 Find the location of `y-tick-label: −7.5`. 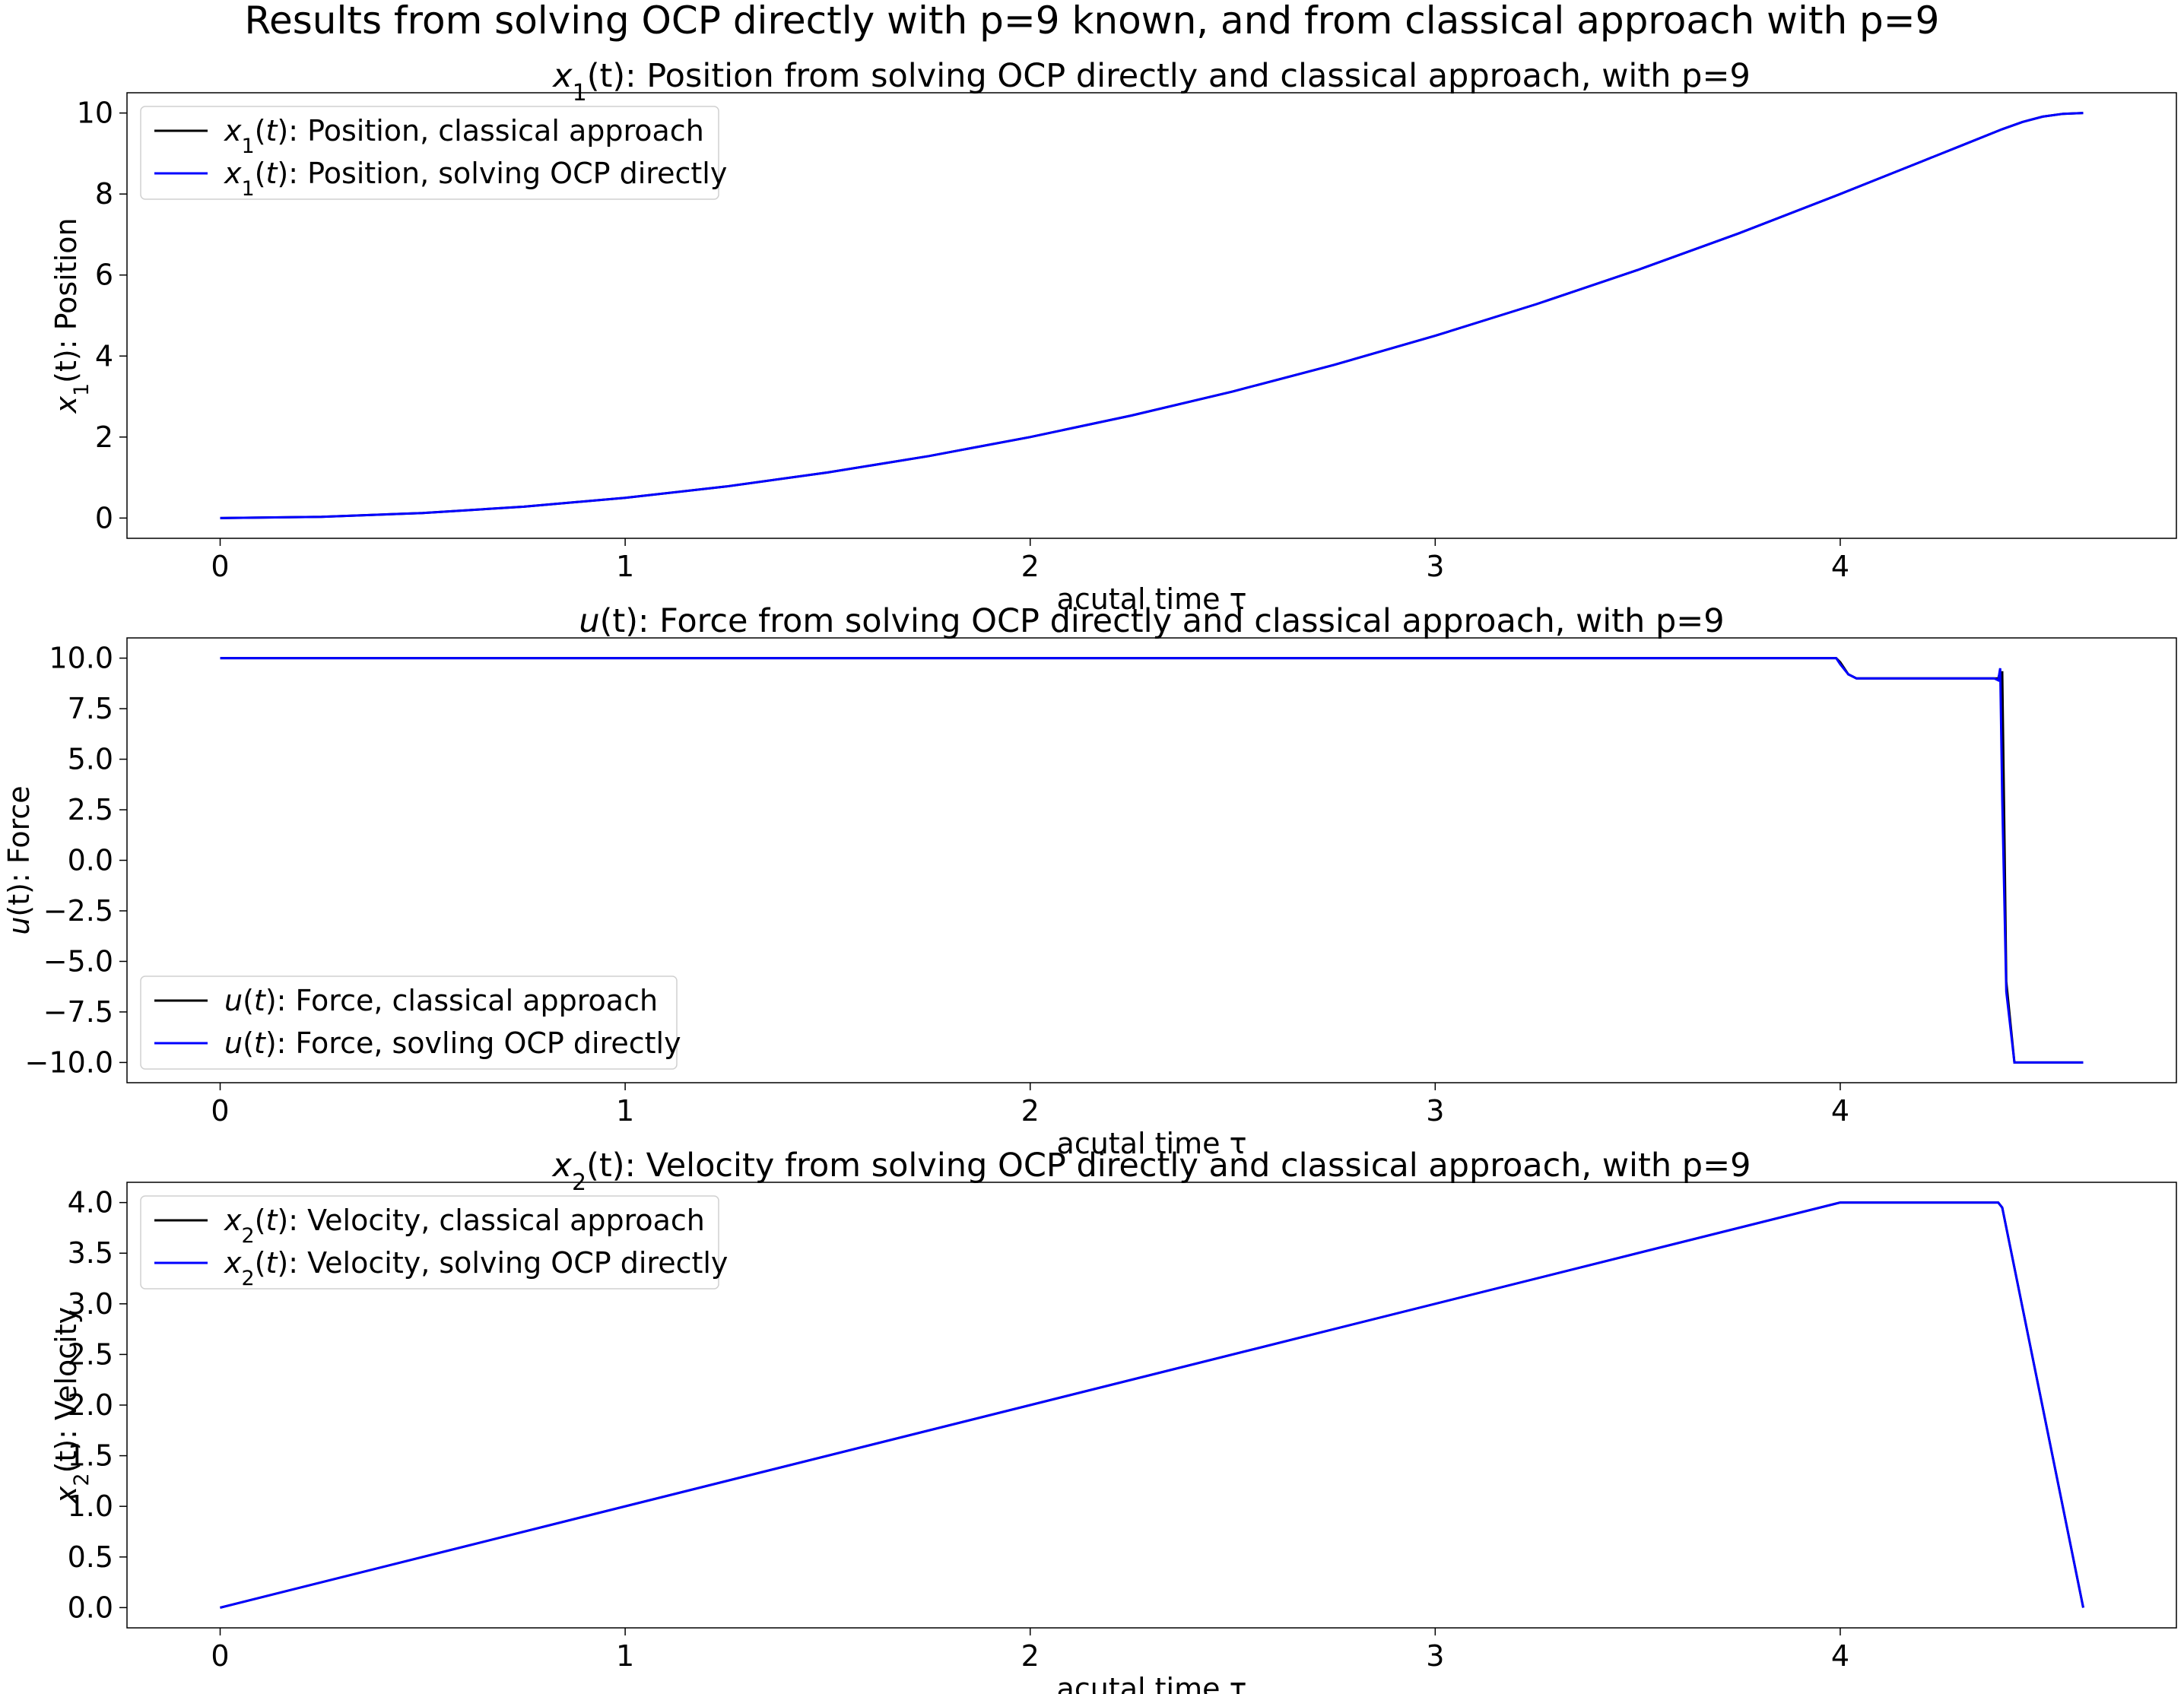

y-tick-label: −7.5 is located at coordinates (78, 1012).